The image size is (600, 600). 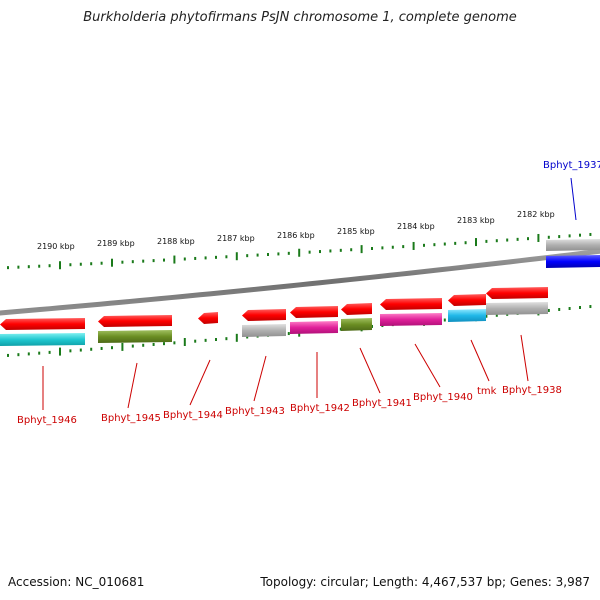 What do you see at coordinates (76, 582) in the screenshot?
I see `accession-text: Accession: NC_010681` at bounding box center [76, 582].